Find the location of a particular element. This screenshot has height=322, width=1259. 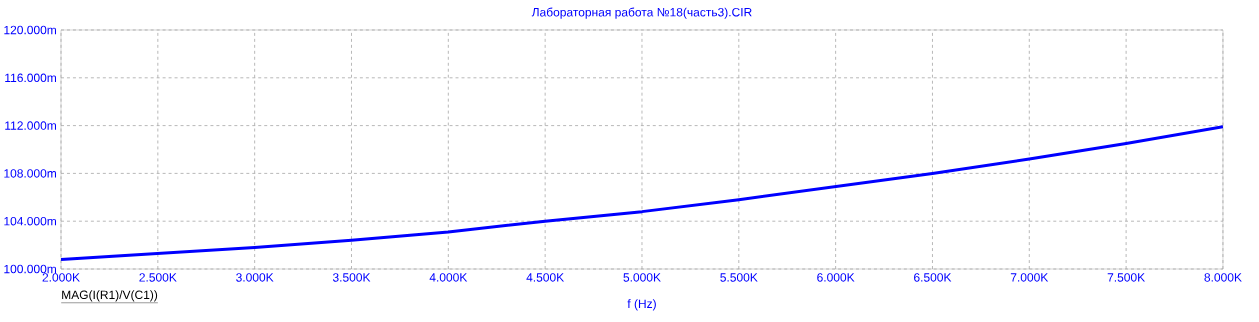

x-tick-label: 7.500K is located at coordinates (1126, 277).